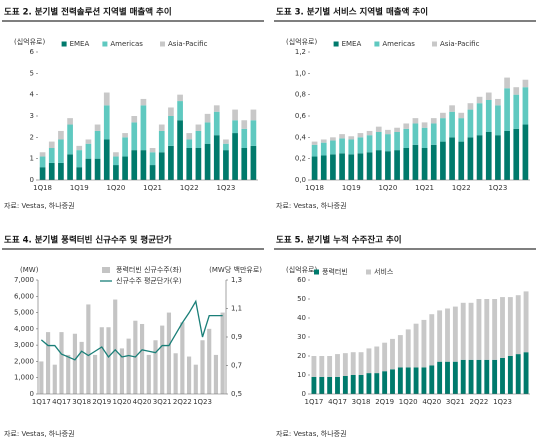 The image size is (540, 447). I want to click on y-tick-label: 5,000, so click(24, 313).